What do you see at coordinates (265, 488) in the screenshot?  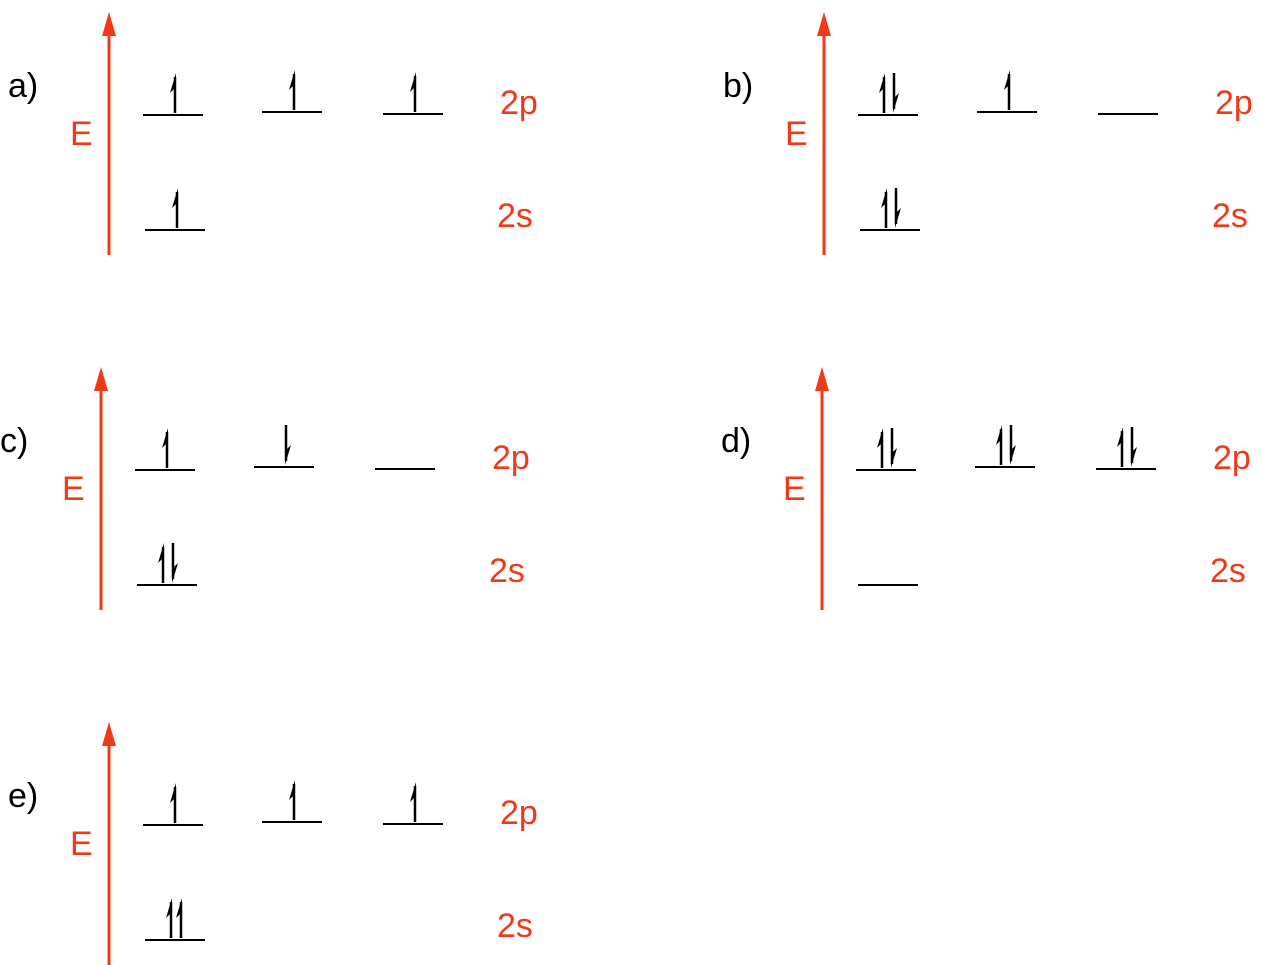 I see `panel: c) E 2p 2s` at bounding box center [265, 488].